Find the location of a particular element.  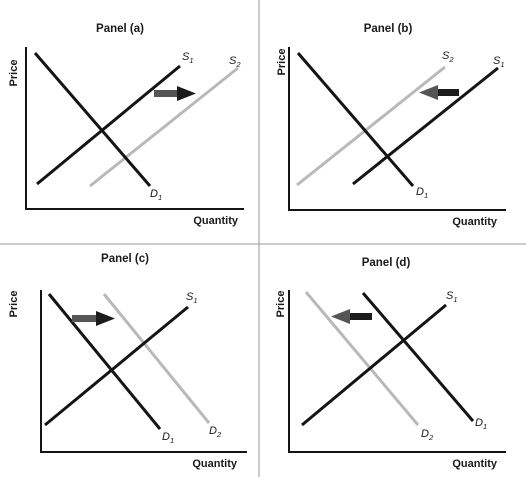

panel-title: Panel (c) is located at coordinates (125, 259).